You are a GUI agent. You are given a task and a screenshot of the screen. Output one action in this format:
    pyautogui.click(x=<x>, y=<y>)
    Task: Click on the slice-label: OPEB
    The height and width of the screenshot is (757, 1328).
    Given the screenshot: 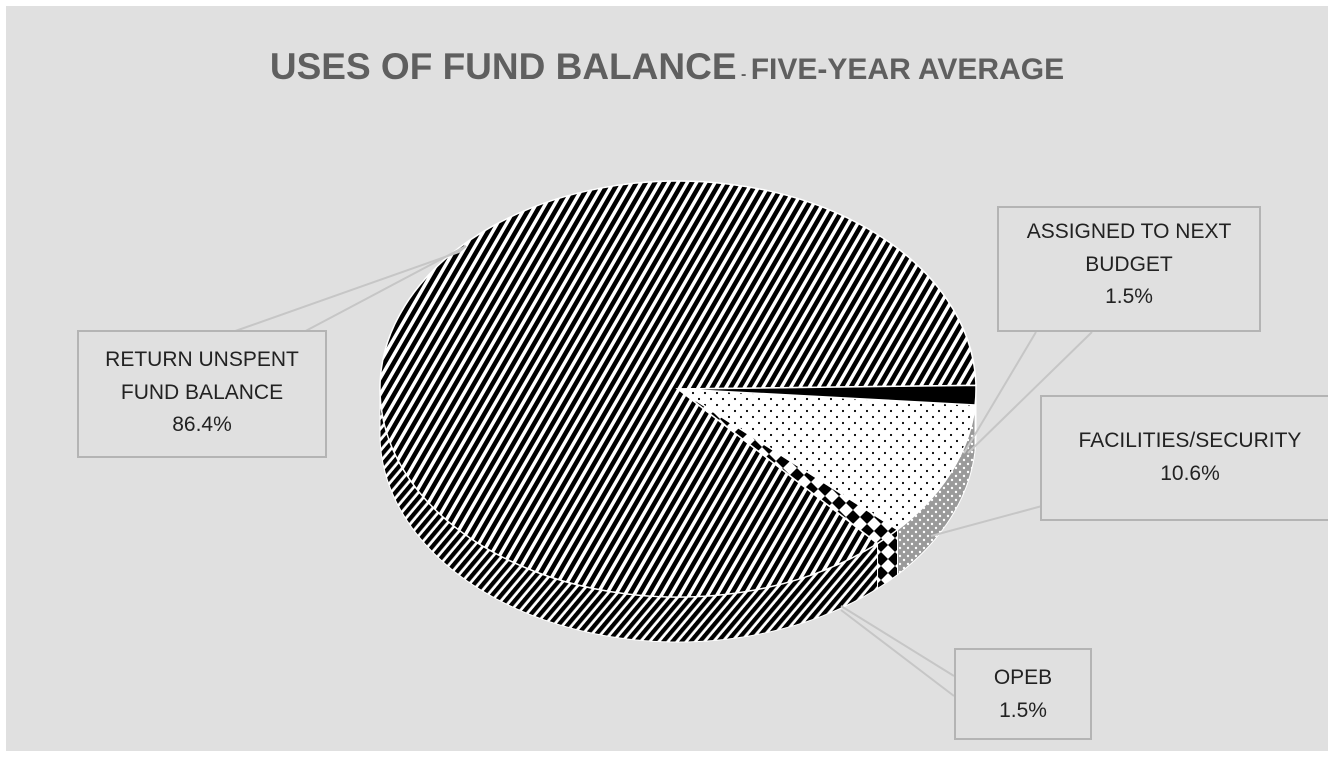 What is the action you would take?
    pyautogui.click(x=1023, y=677)
    